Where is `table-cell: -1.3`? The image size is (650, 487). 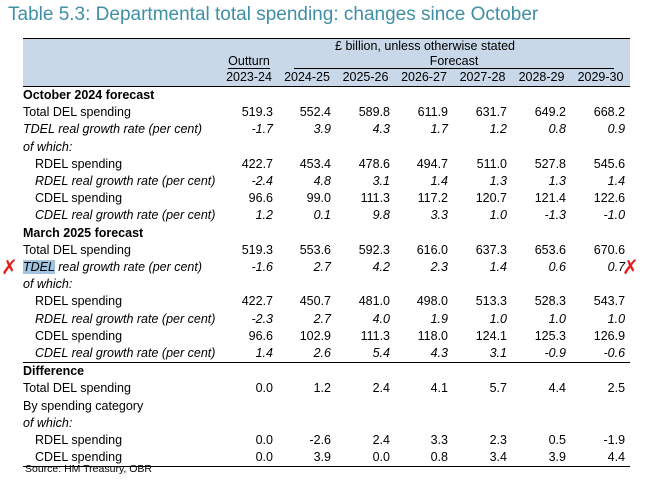
table-cell: -1.3 is located at coordinates (555, 215).